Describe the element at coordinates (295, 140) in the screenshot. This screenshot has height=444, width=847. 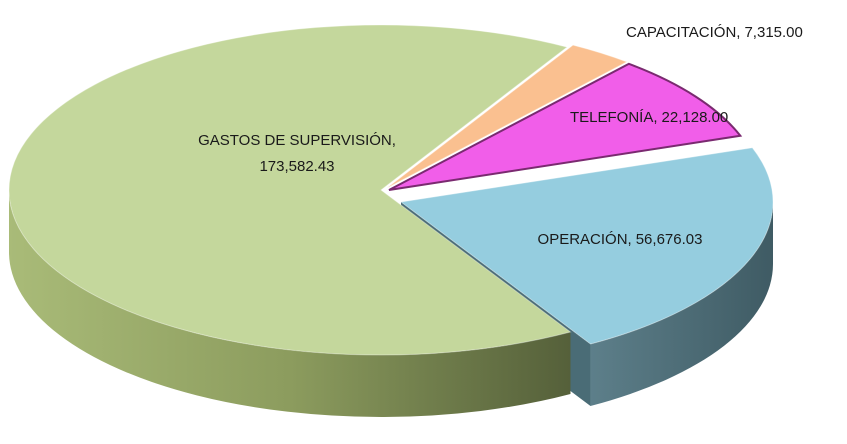
I see `label-category: GASTOS DE SUPERVISIÓN` at that location.